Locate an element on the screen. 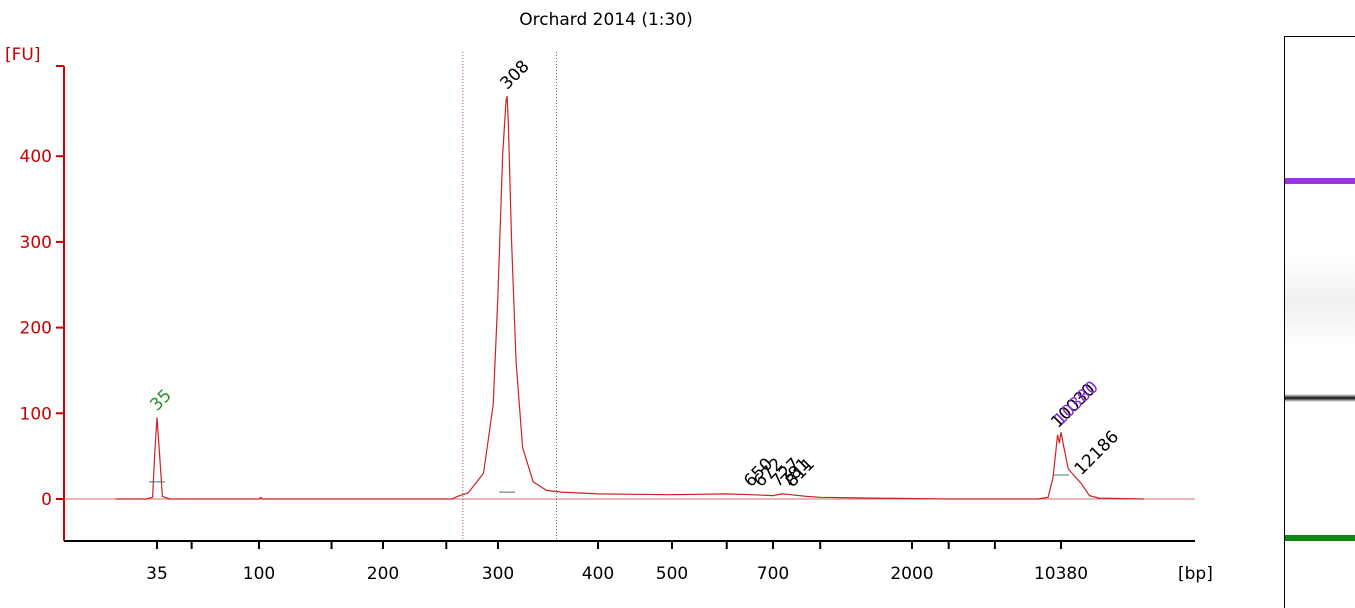 The width and height of the screenshot is (1355, 608). y-tick-label: 0 is located at coordinates (46, 500).